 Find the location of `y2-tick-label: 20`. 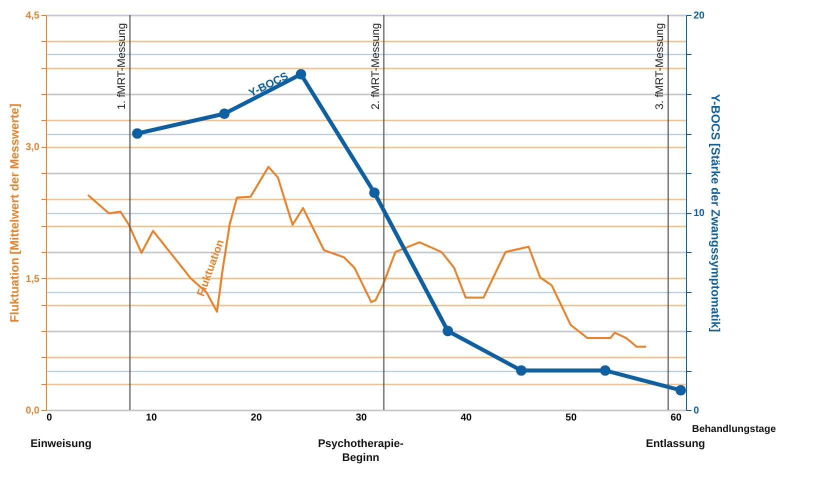

y2-tick-label: 20 is located at coordinates (700, 16).